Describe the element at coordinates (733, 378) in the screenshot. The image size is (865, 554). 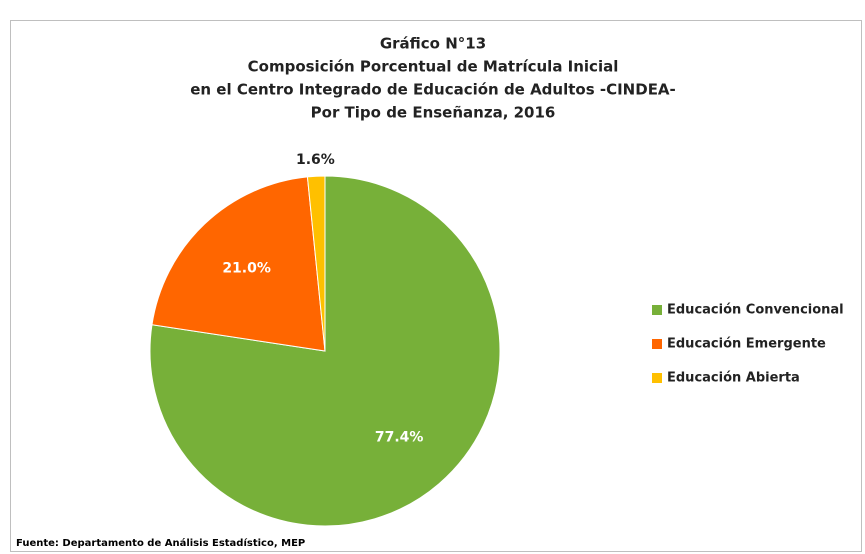
I see `legend-label: Educación Abierta` at that location.